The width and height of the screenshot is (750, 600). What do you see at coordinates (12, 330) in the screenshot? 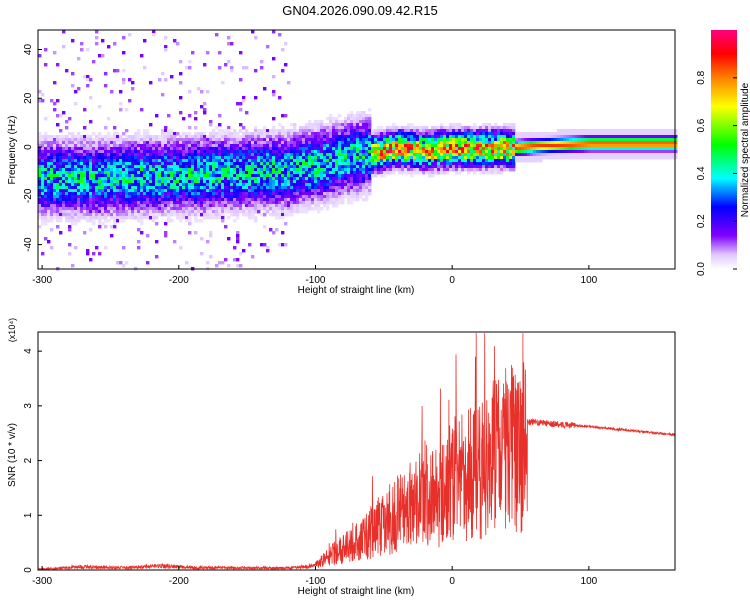
I see `snr-multiplier: (x10⁴)` at bounding box center [12, 330].